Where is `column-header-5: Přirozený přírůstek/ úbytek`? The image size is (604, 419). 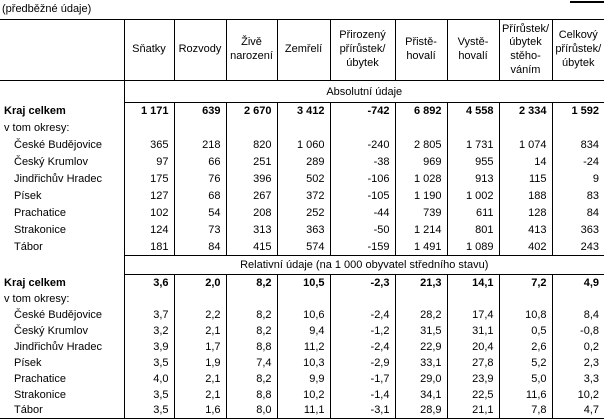 column-header-5: Přirozený přírůstek/ úbytek is located at coordinates (362, 50).